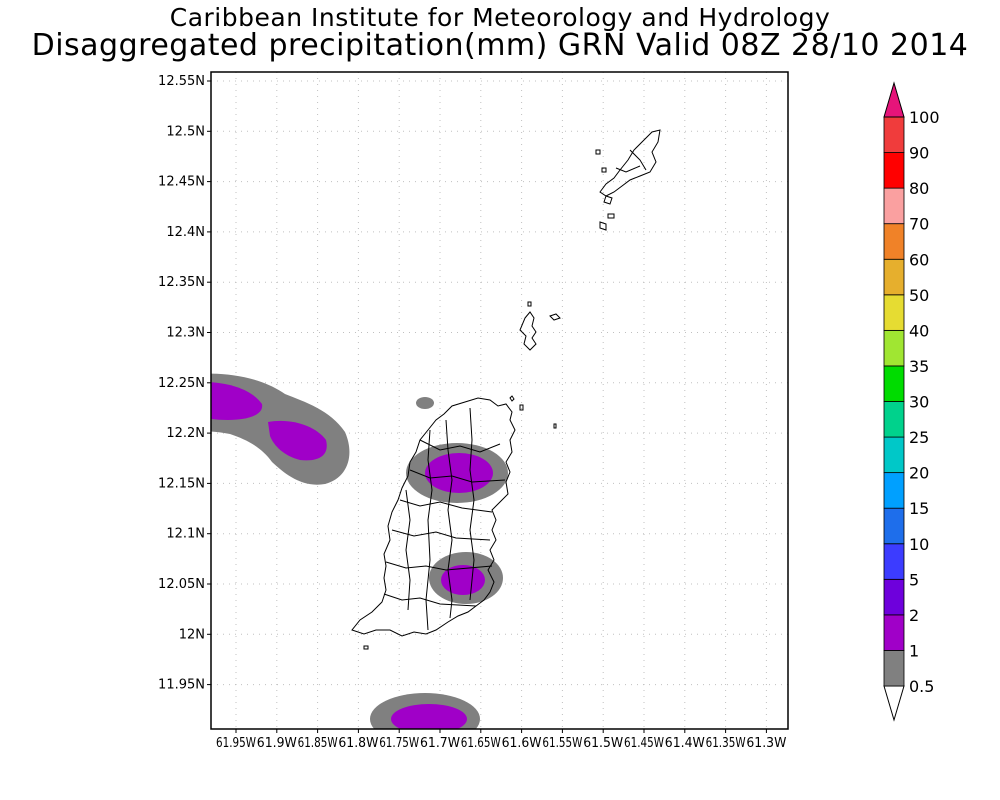 The image size is (1000, 800). Describe the element at coordinates (181, 81) in the screenshot. I see `lat-tick-label: 12.55N` at that location.